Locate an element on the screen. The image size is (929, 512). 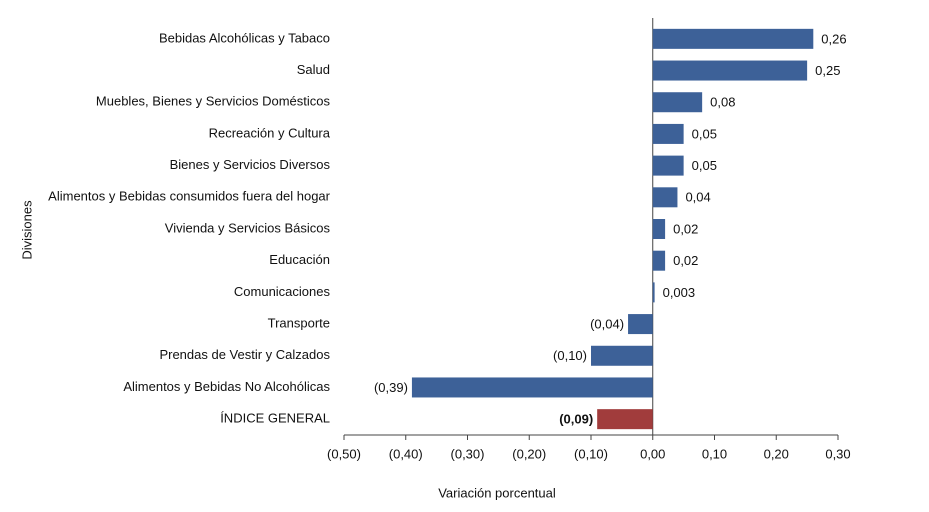
x-tick-label: (0,10) is located at coordinates (591, 453).